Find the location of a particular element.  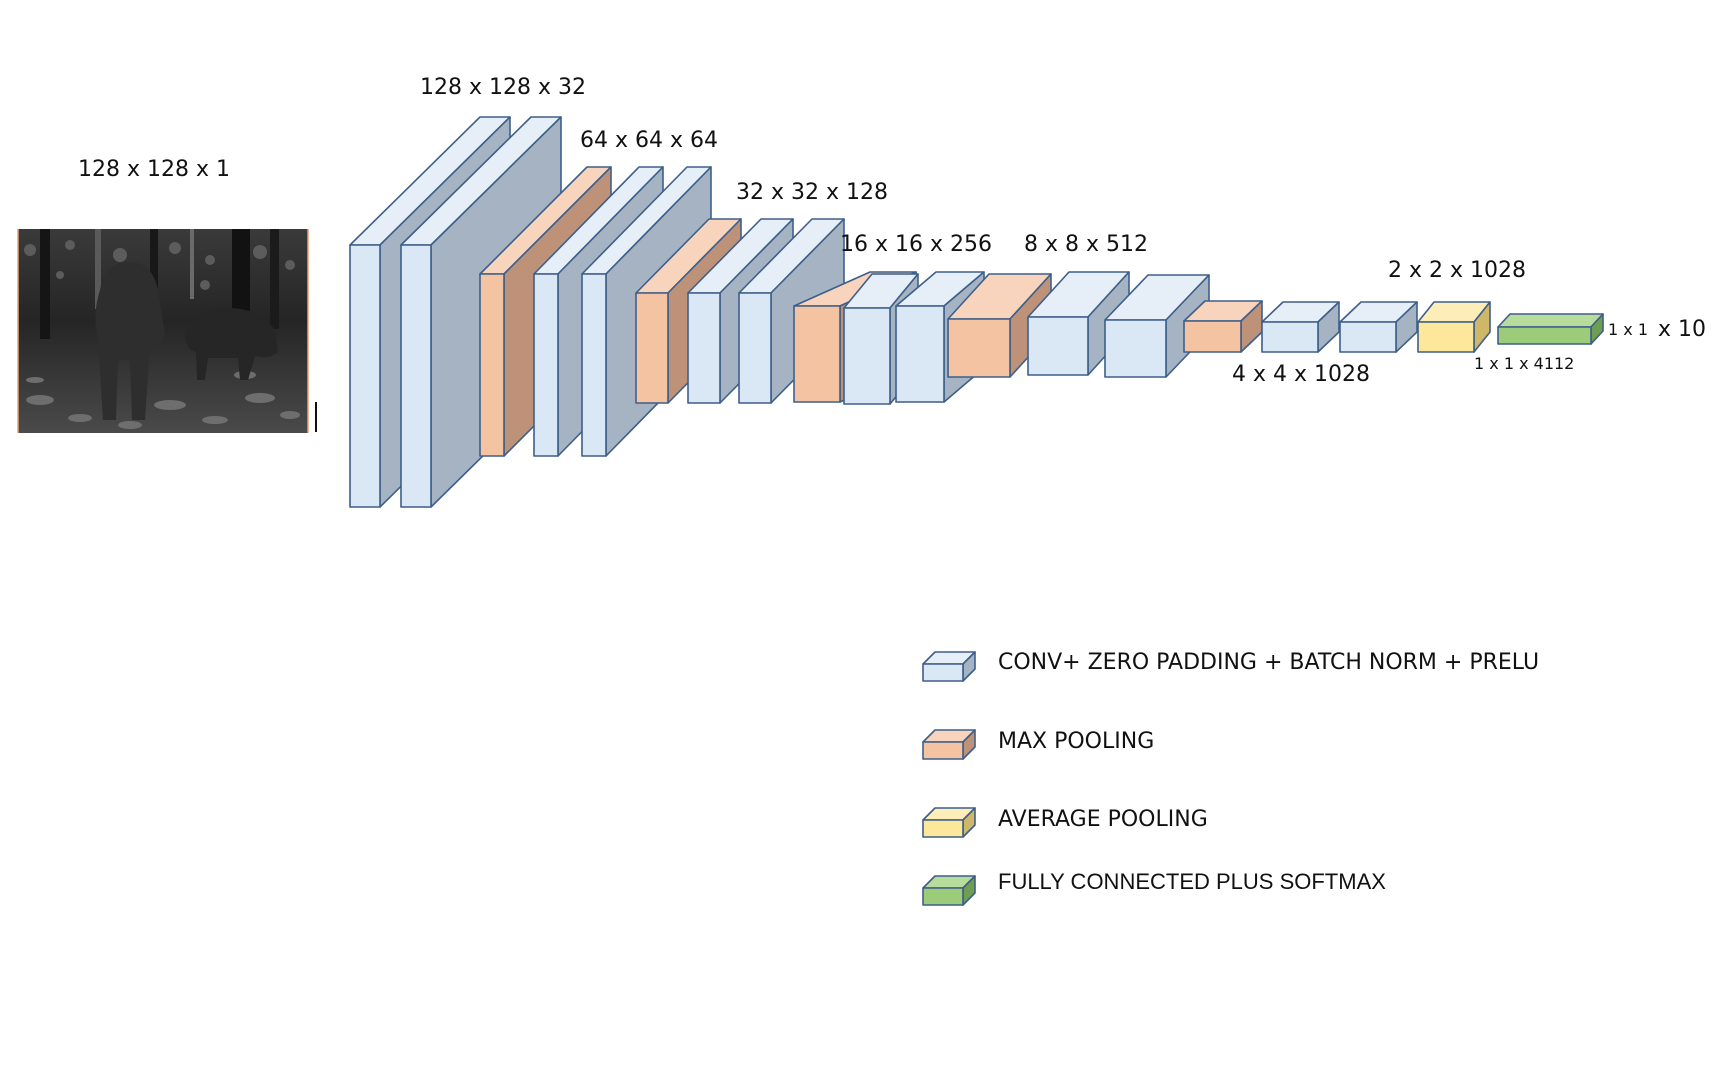

layer-block-15-max-pool-front-face is located at coordinates (1212, 336).